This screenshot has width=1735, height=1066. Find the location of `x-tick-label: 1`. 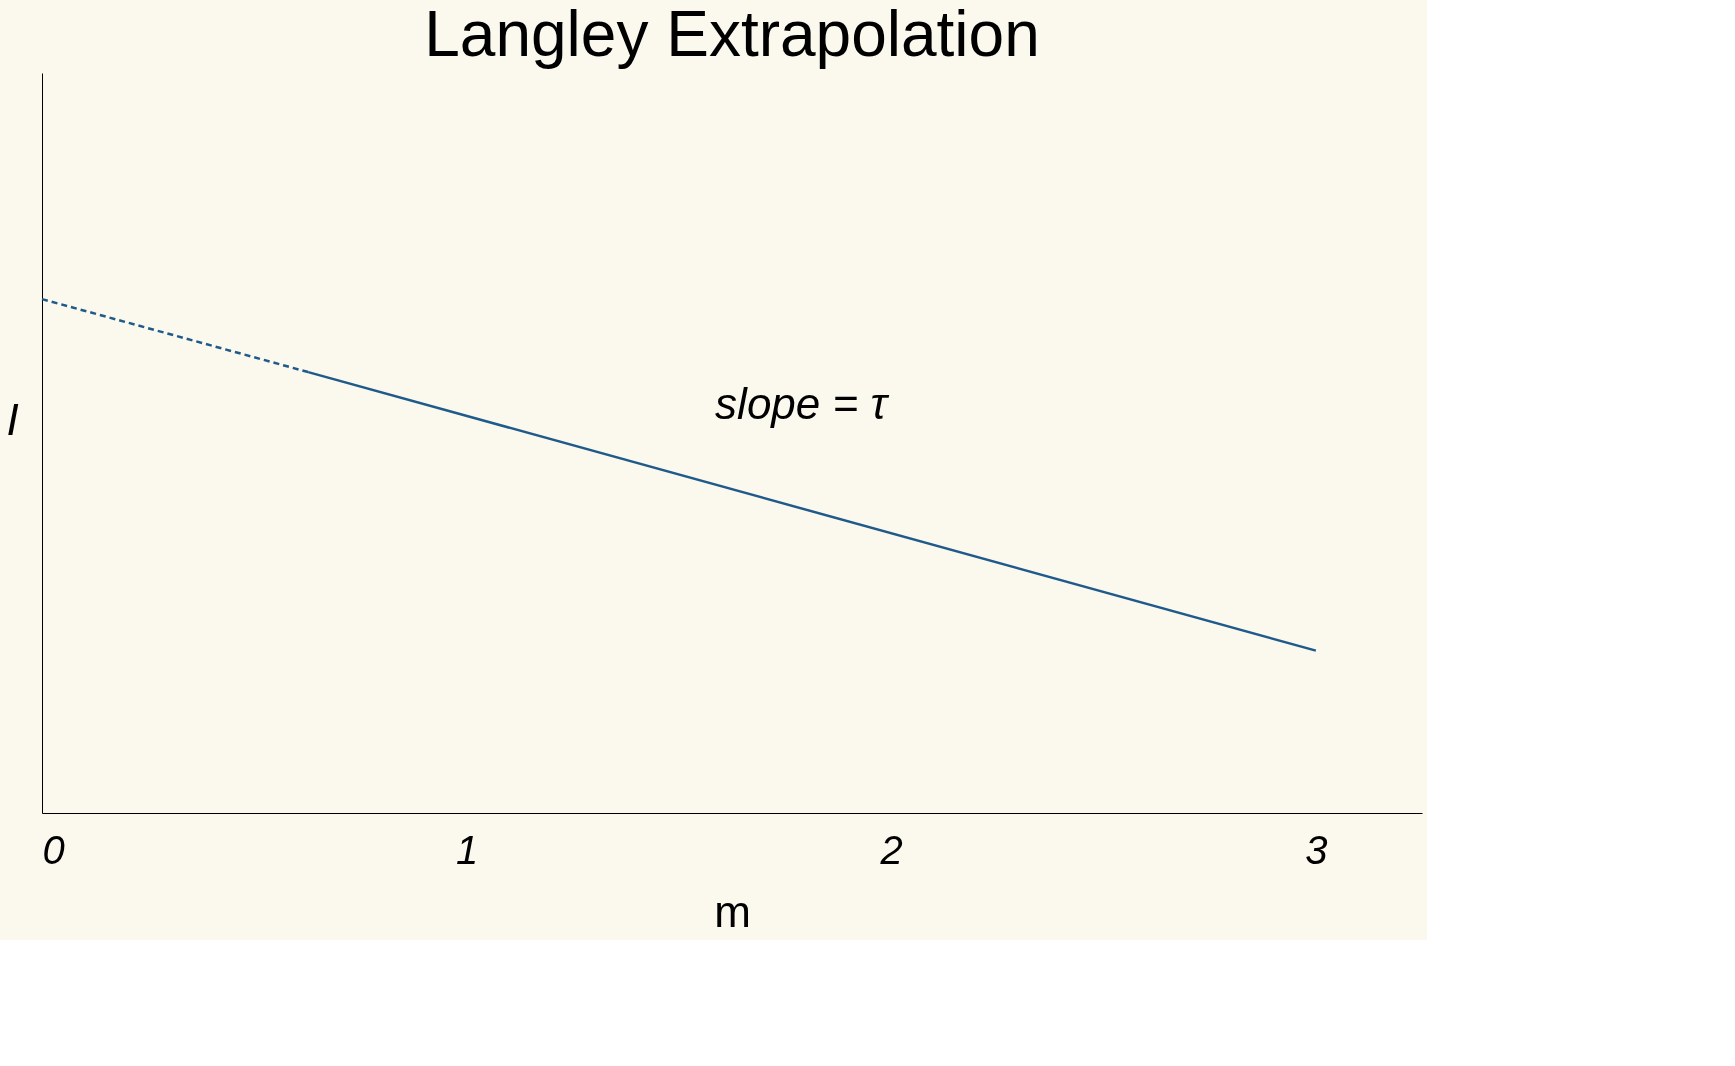

x-tick-label: 1 is located at coordinates (467, 849).